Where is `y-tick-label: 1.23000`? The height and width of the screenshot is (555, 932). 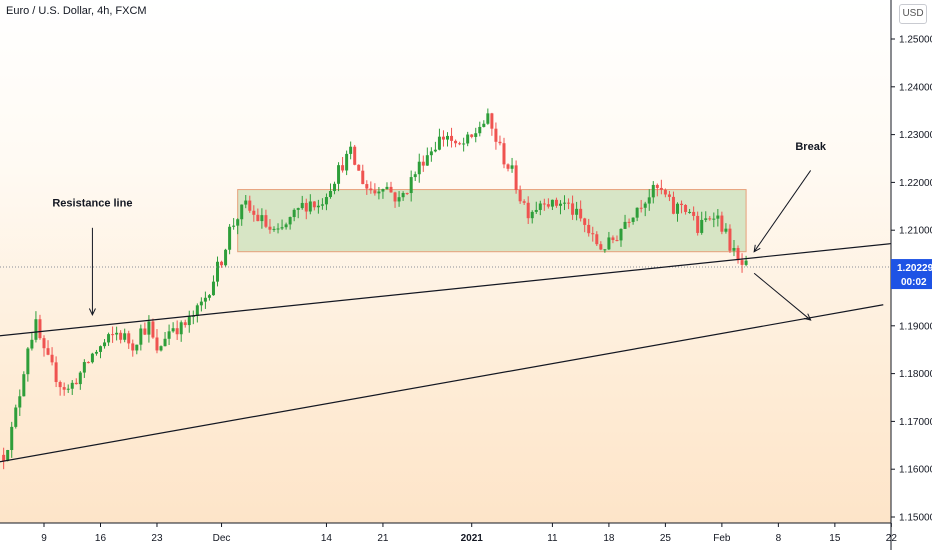
y-tick-label: 1.23000 is located at coordinates (915, 135).